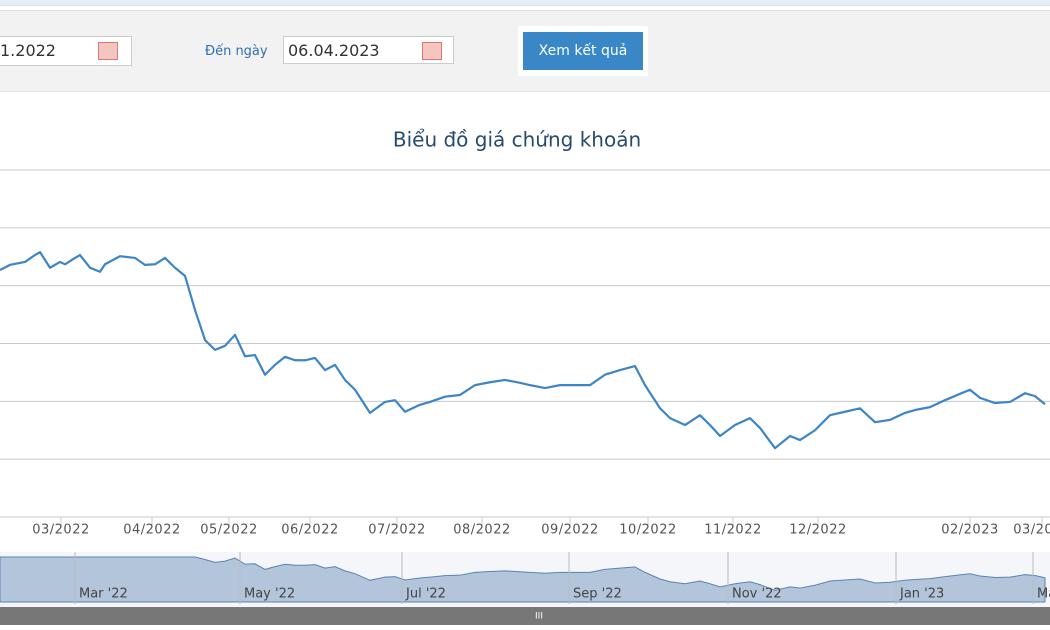 This screenshot has height=630, width=1050. I want to click on x-tick-label: 12/2022, so click(818, 530).